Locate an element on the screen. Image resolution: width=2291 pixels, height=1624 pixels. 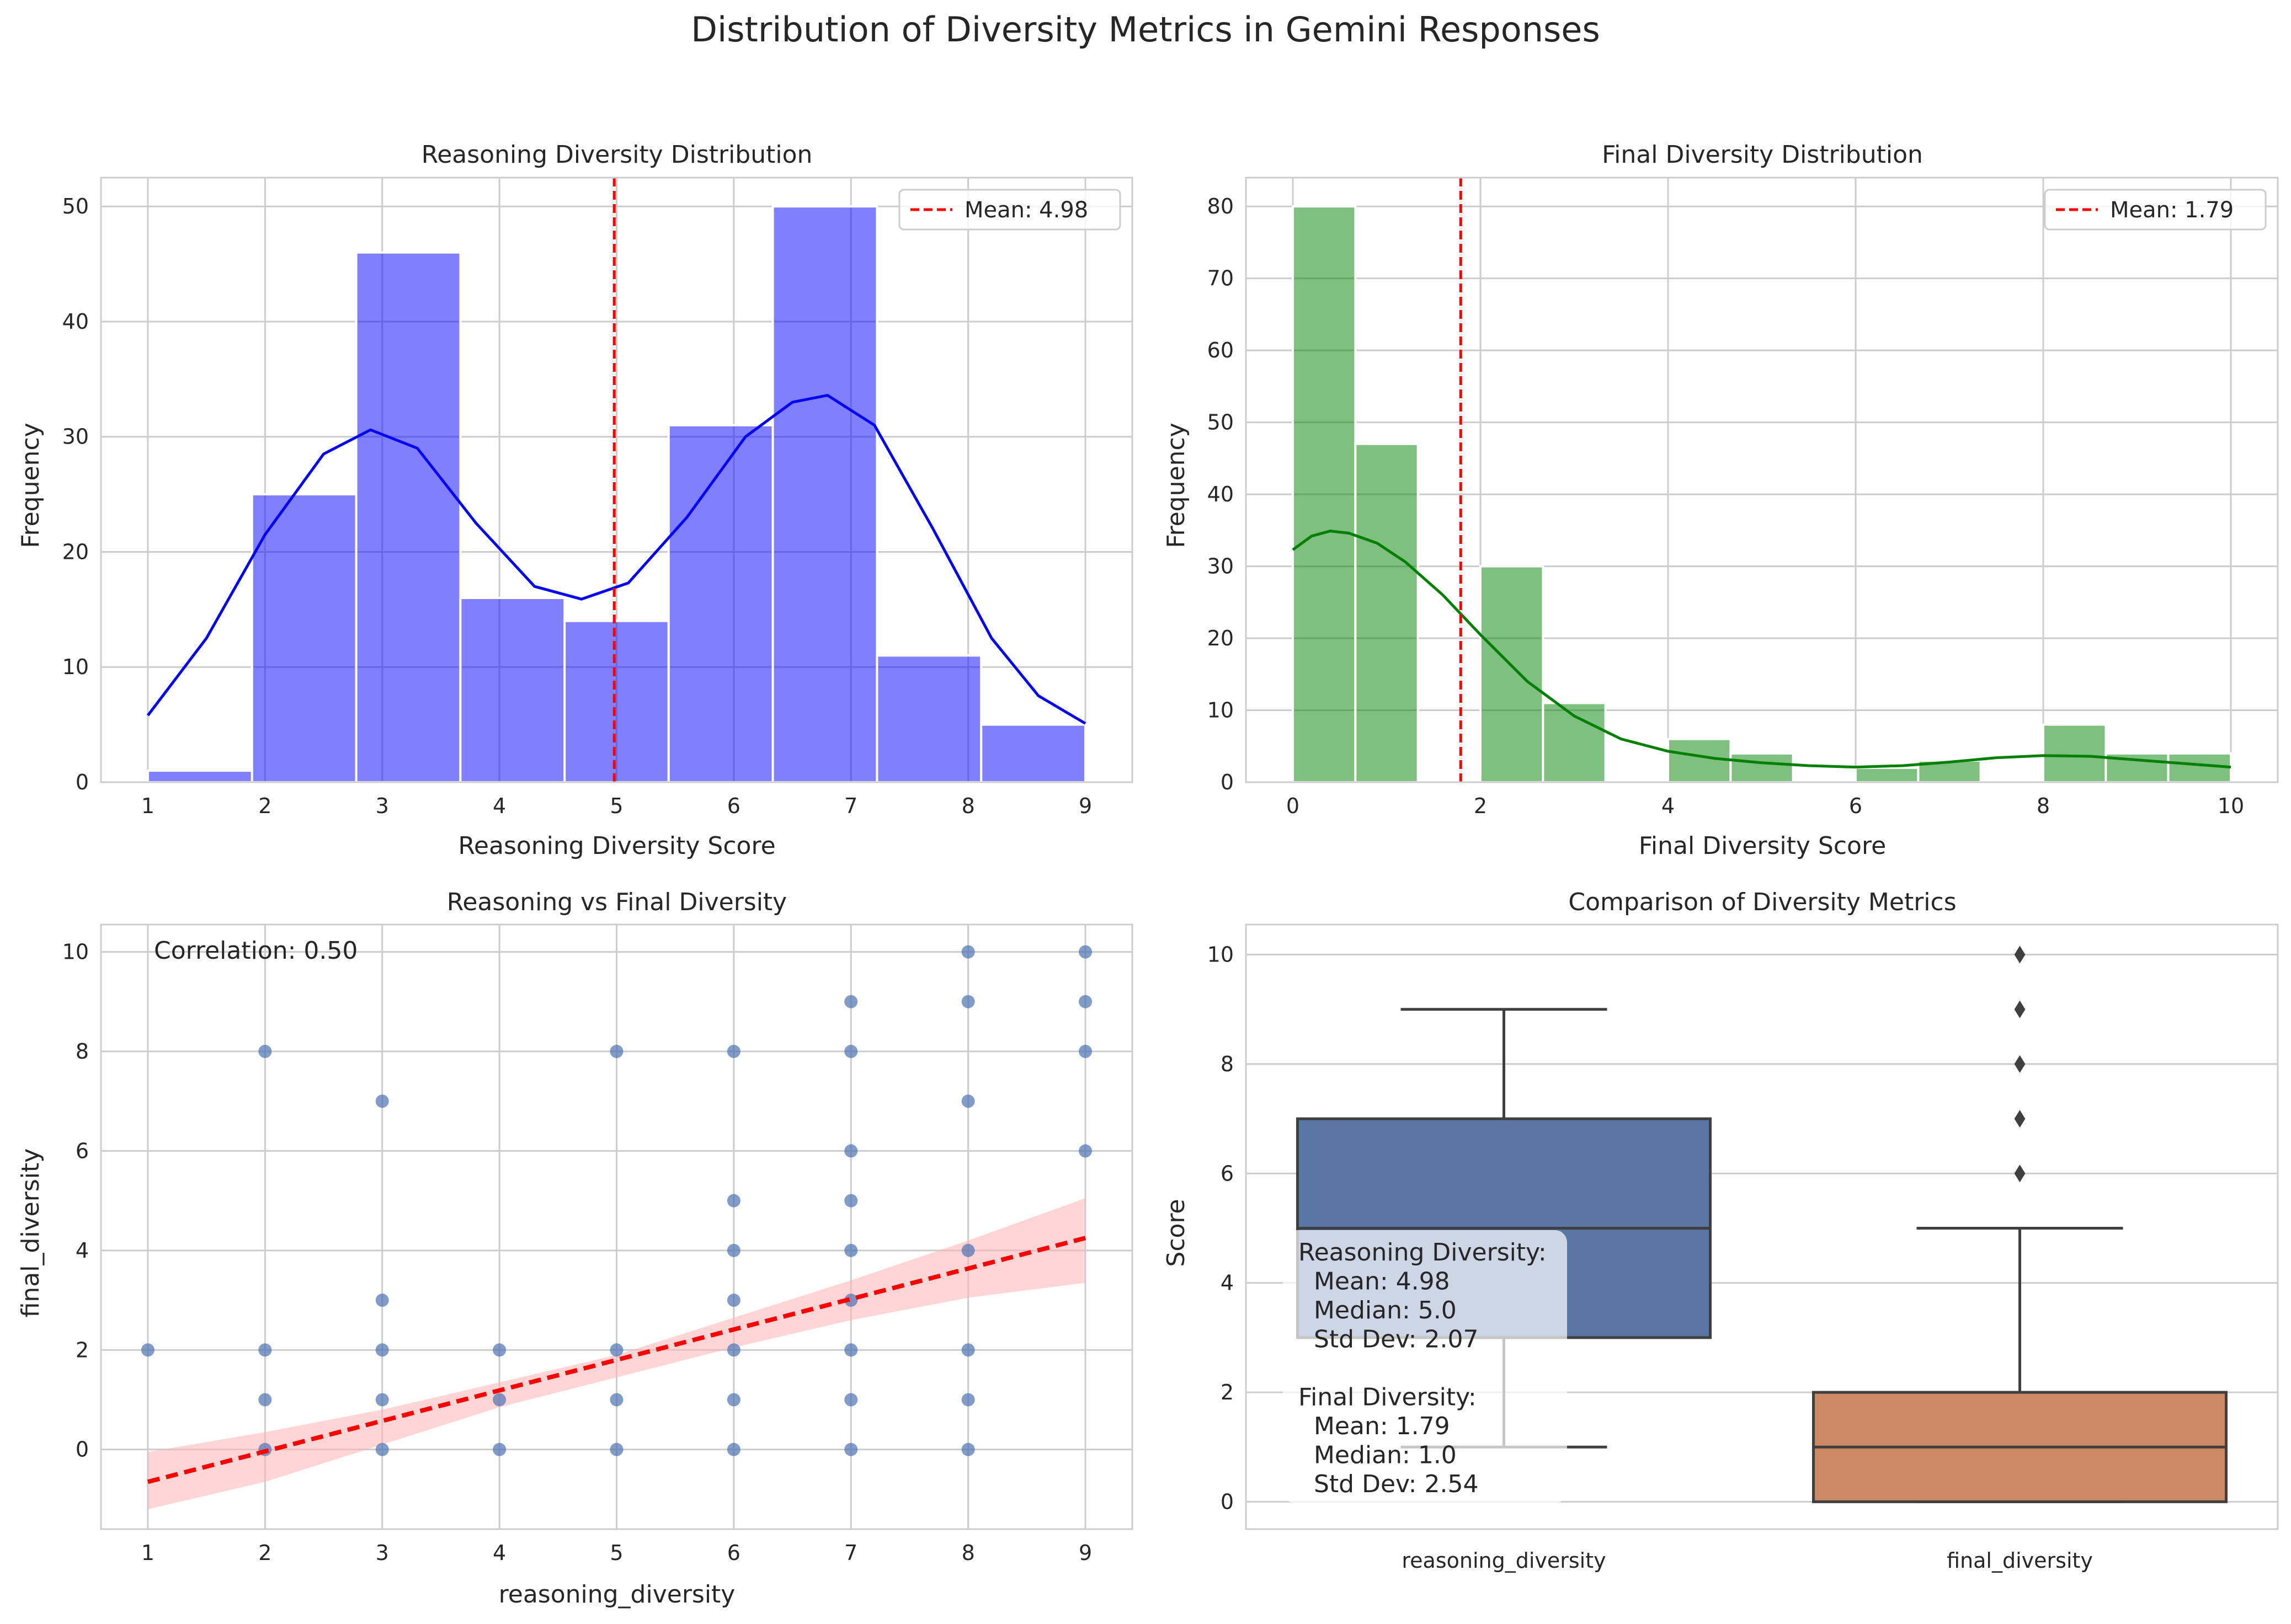
x-tick-label: reasoning_diversity is located at coordinates (1504, 1560).